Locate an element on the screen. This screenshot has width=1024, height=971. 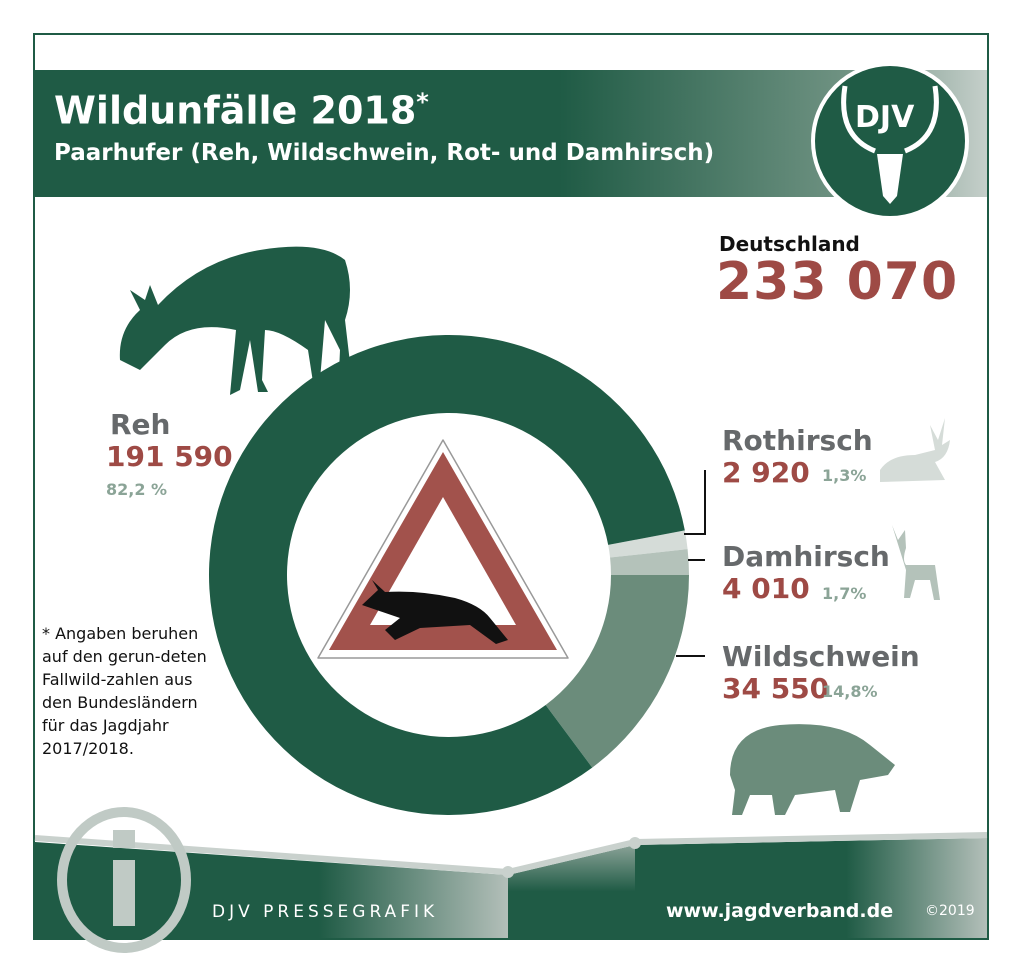
footer-url: www.jagdverband.de is located at coordinates (780, 911).